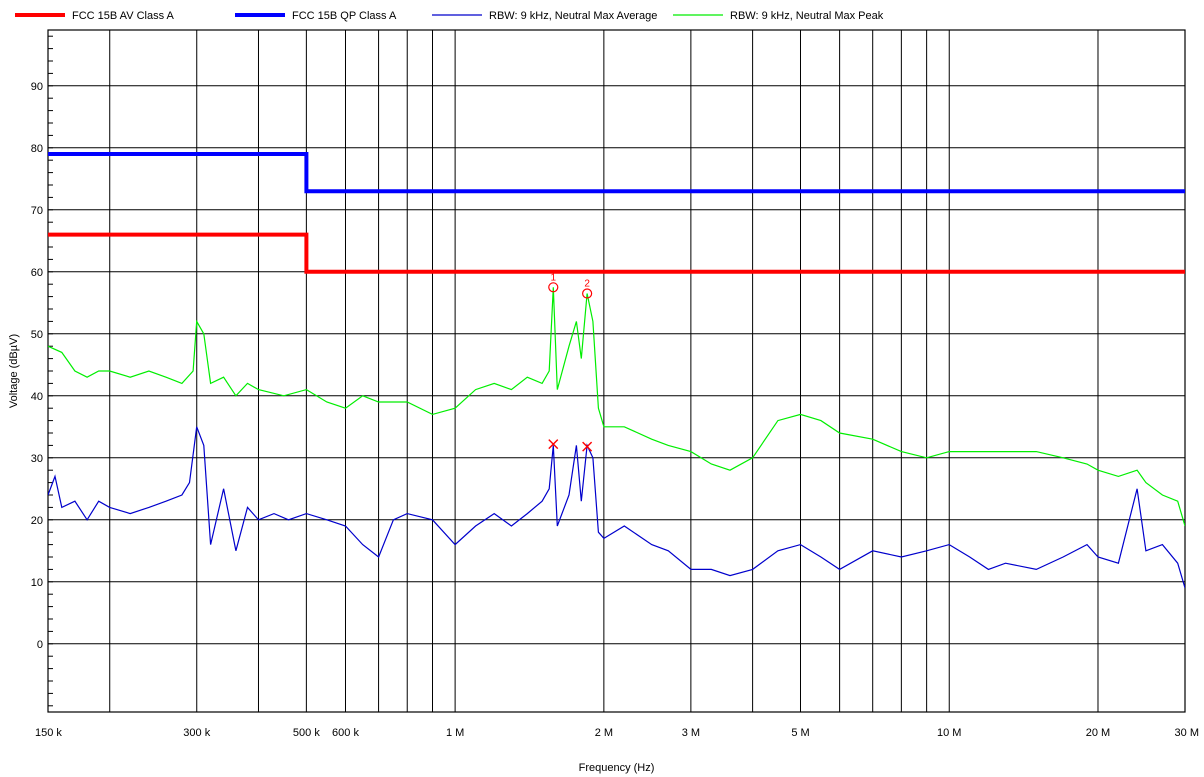 The width and height of the screenshot is (1204, 777). What do you see at coordinates (37, 335) in the screenshot?
I see `y-tick-label: 50` at bounding box center [37, 335].